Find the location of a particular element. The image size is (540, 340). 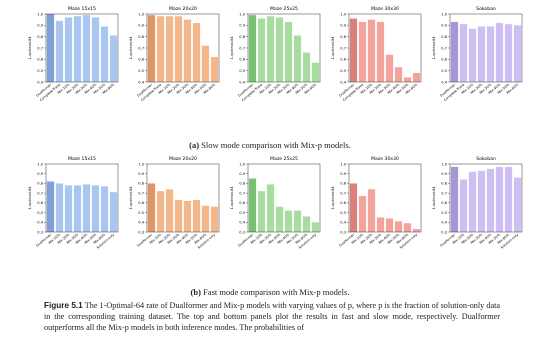

subcaption-text: Fast mode comparison with Mix-p models. is located at coordinates (276, 292).